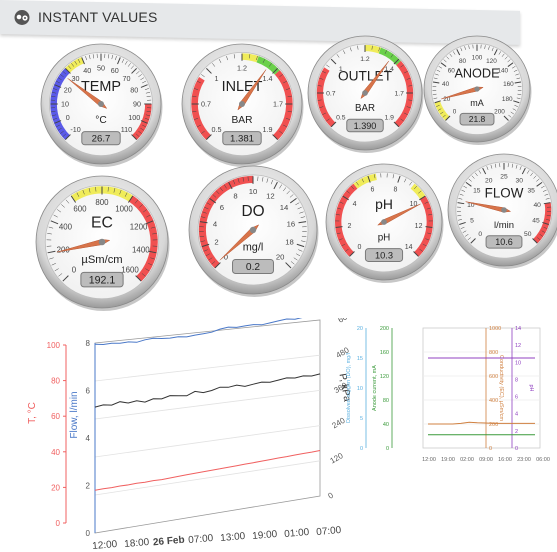 Image resolution: width=557 pixels, height=552 pixels. Describe the element at coordinates (476, 73) in the screenshot. I see `gauge-name: ANODE` at that location.